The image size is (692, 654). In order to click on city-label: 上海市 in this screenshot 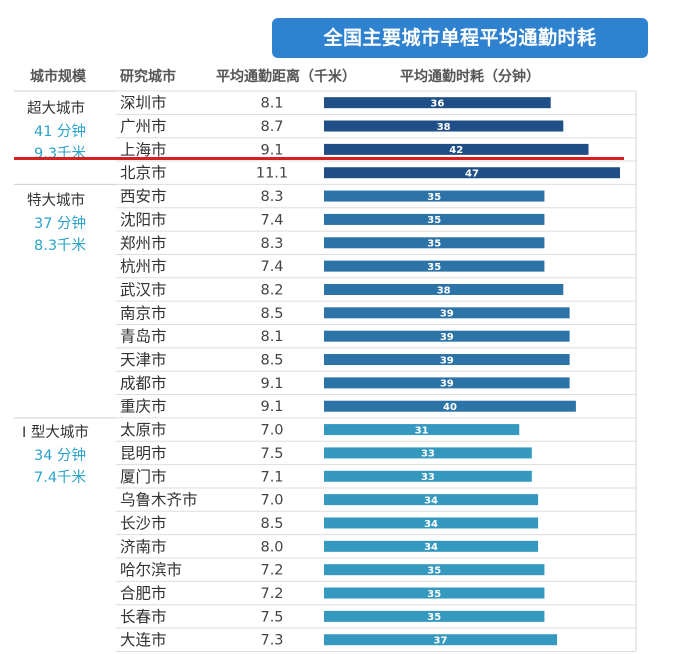, I will do `click(143, 150)`.